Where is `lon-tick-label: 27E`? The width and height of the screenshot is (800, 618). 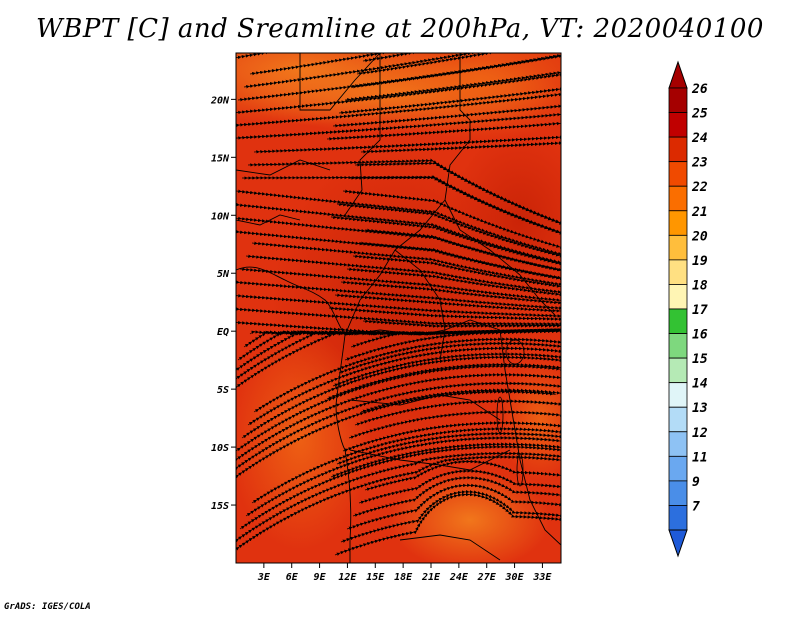
lon-tick-label: 27E is located at coordinates (487, 577).